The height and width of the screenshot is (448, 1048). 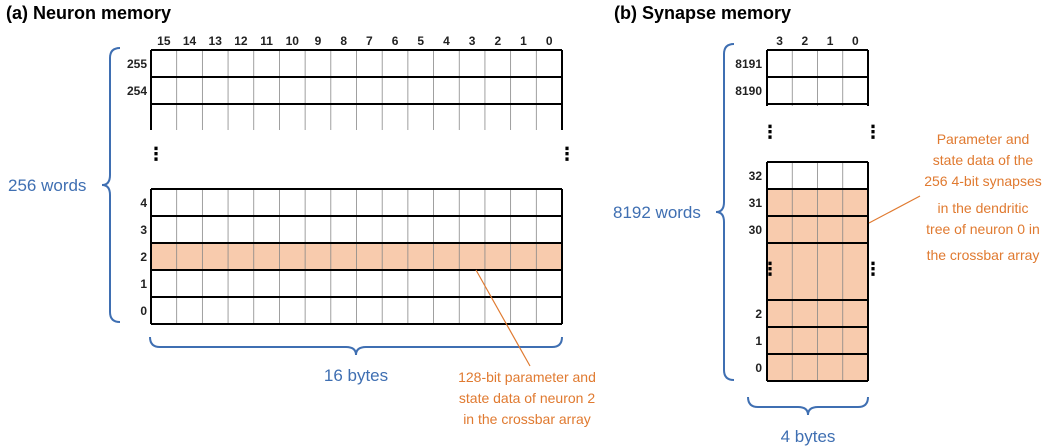 I want to click on panel-b-ellipsis-bottom-left: ⋮, so click(x=770, y=269).